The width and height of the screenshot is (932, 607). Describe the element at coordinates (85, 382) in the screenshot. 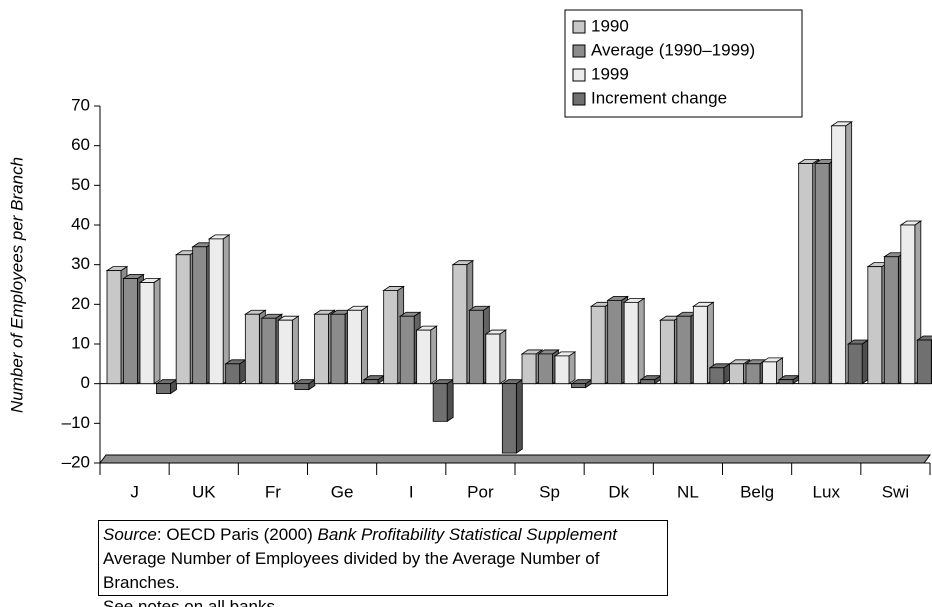

I see `y-tick-label: 0` at that location.